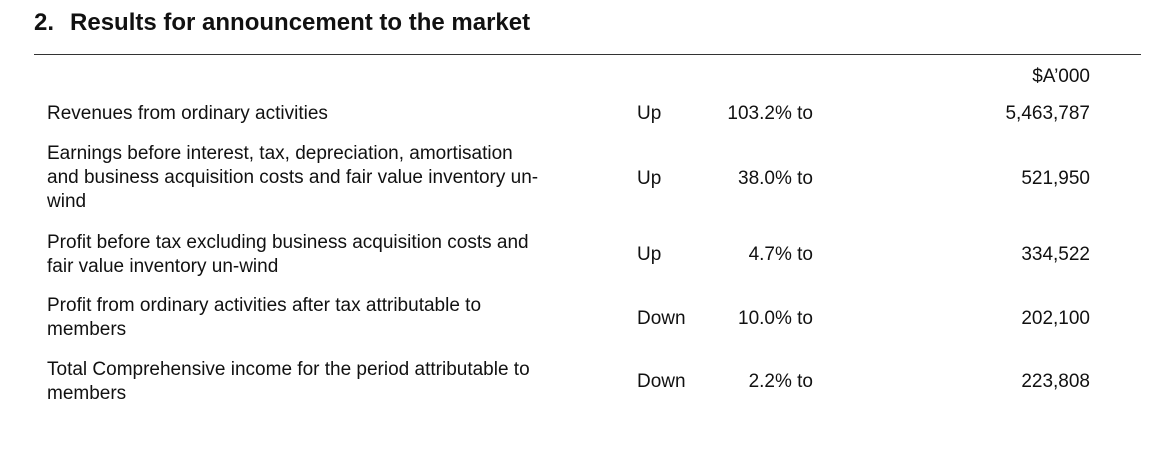 This screenshot has width=1156, height=449. I want to click on row-description: Revenues from ordinary activities, so click(332, 114).